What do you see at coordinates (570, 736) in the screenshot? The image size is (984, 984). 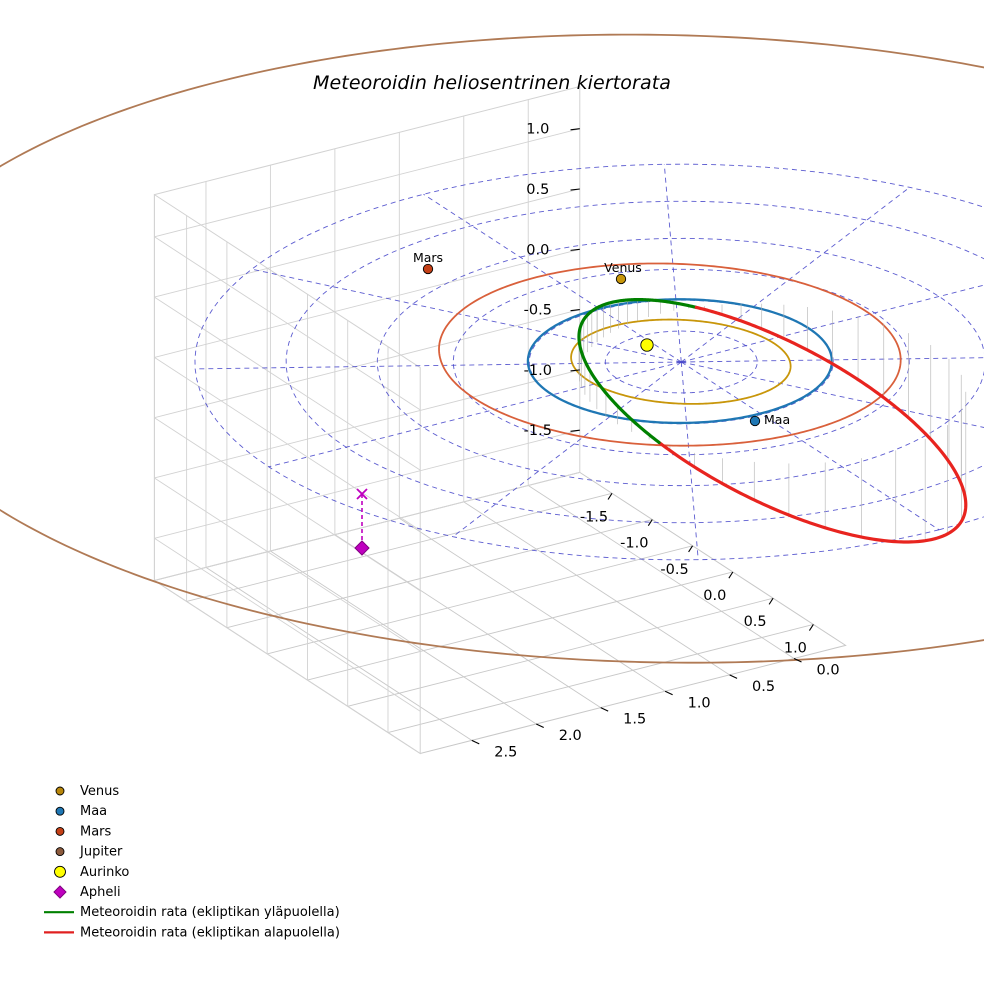 I see `y-tick-4: 2.0` at bounding box center [570, 736].